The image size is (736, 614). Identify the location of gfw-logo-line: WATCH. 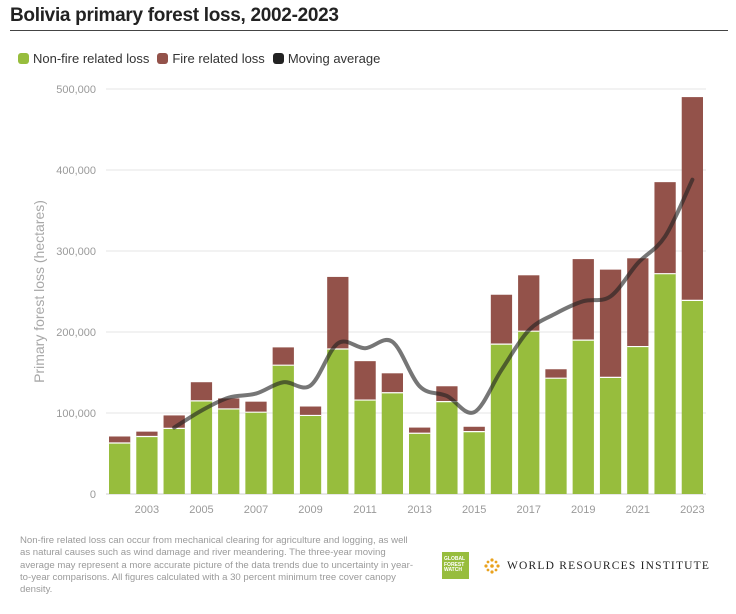
(453, 570).